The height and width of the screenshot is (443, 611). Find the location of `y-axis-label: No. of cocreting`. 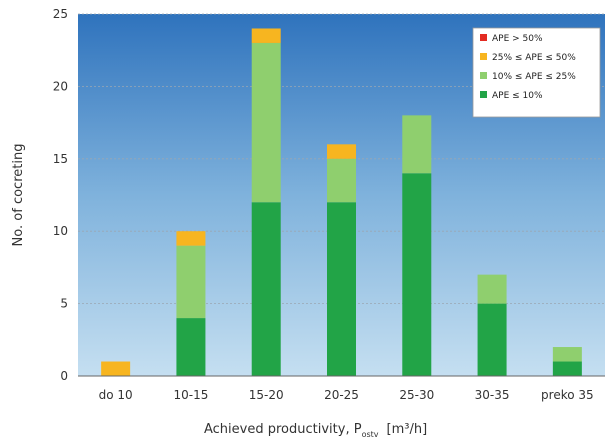

y-axis-label: No. of cocreting is located at coordinates (18, 195).